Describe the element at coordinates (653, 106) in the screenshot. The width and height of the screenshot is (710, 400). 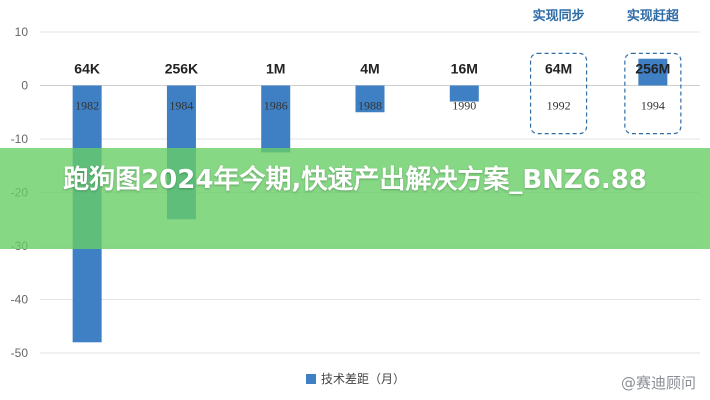
I see `category-label: 1994` at that location.